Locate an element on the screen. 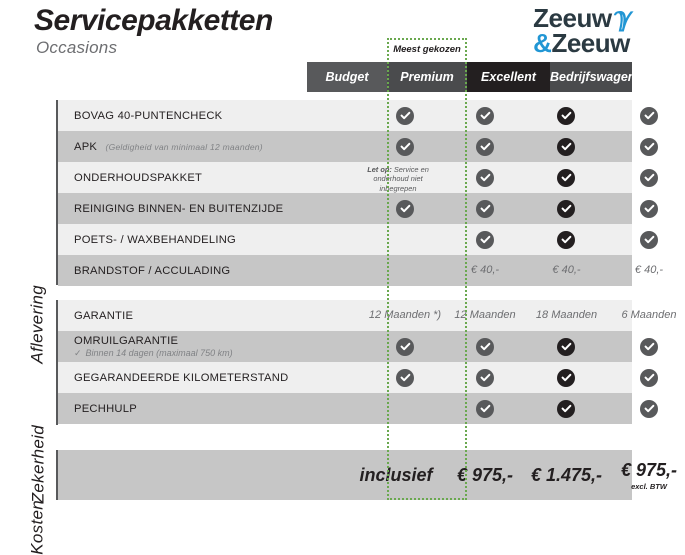 The height and width of the screenshot is (555, 685). row-label-note-text: Binnen 14 dagen (maximaal 750 km) is located at coordinates (159, 352).